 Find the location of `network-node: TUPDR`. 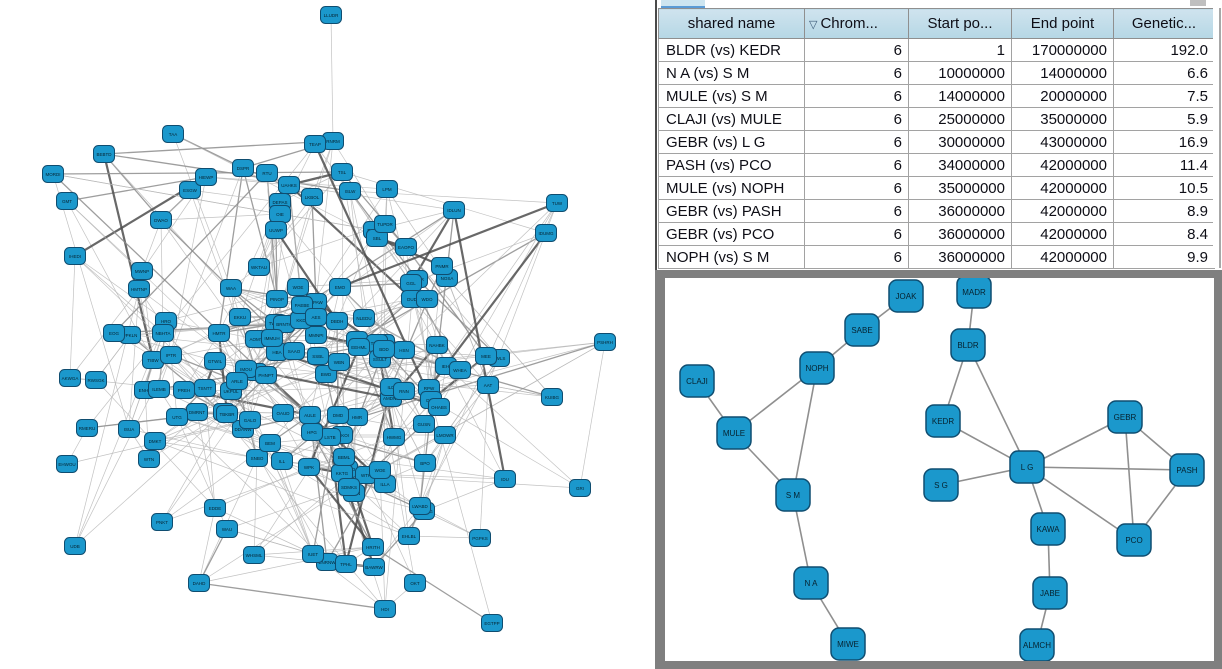

network-node: TUPDR is located at coordinates (385, 224).